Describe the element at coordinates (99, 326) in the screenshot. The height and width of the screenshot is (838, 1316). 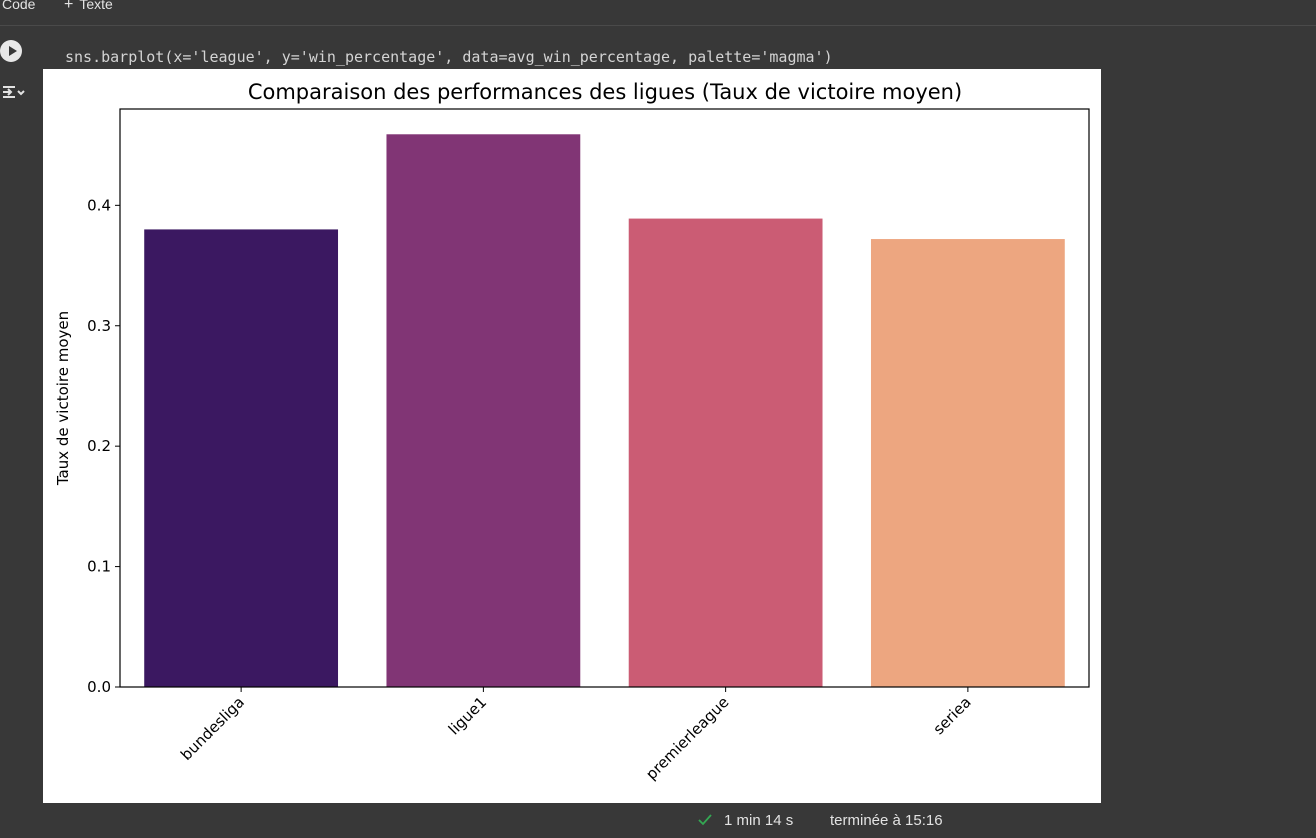
I see `y-tick-label: 0.3` at that location.